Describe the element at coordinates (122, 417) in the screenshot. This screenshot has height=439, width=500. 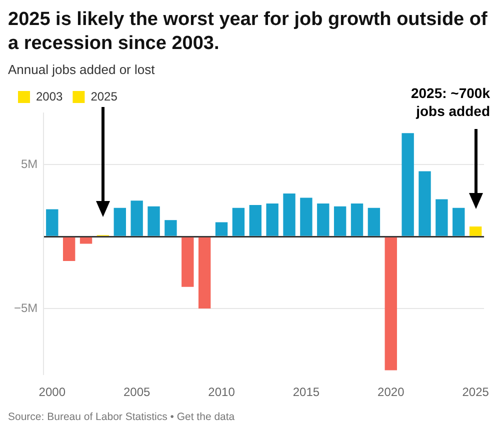
I see `source-note: Source: Bureau of Labor Statistics • Get the data` at that location.